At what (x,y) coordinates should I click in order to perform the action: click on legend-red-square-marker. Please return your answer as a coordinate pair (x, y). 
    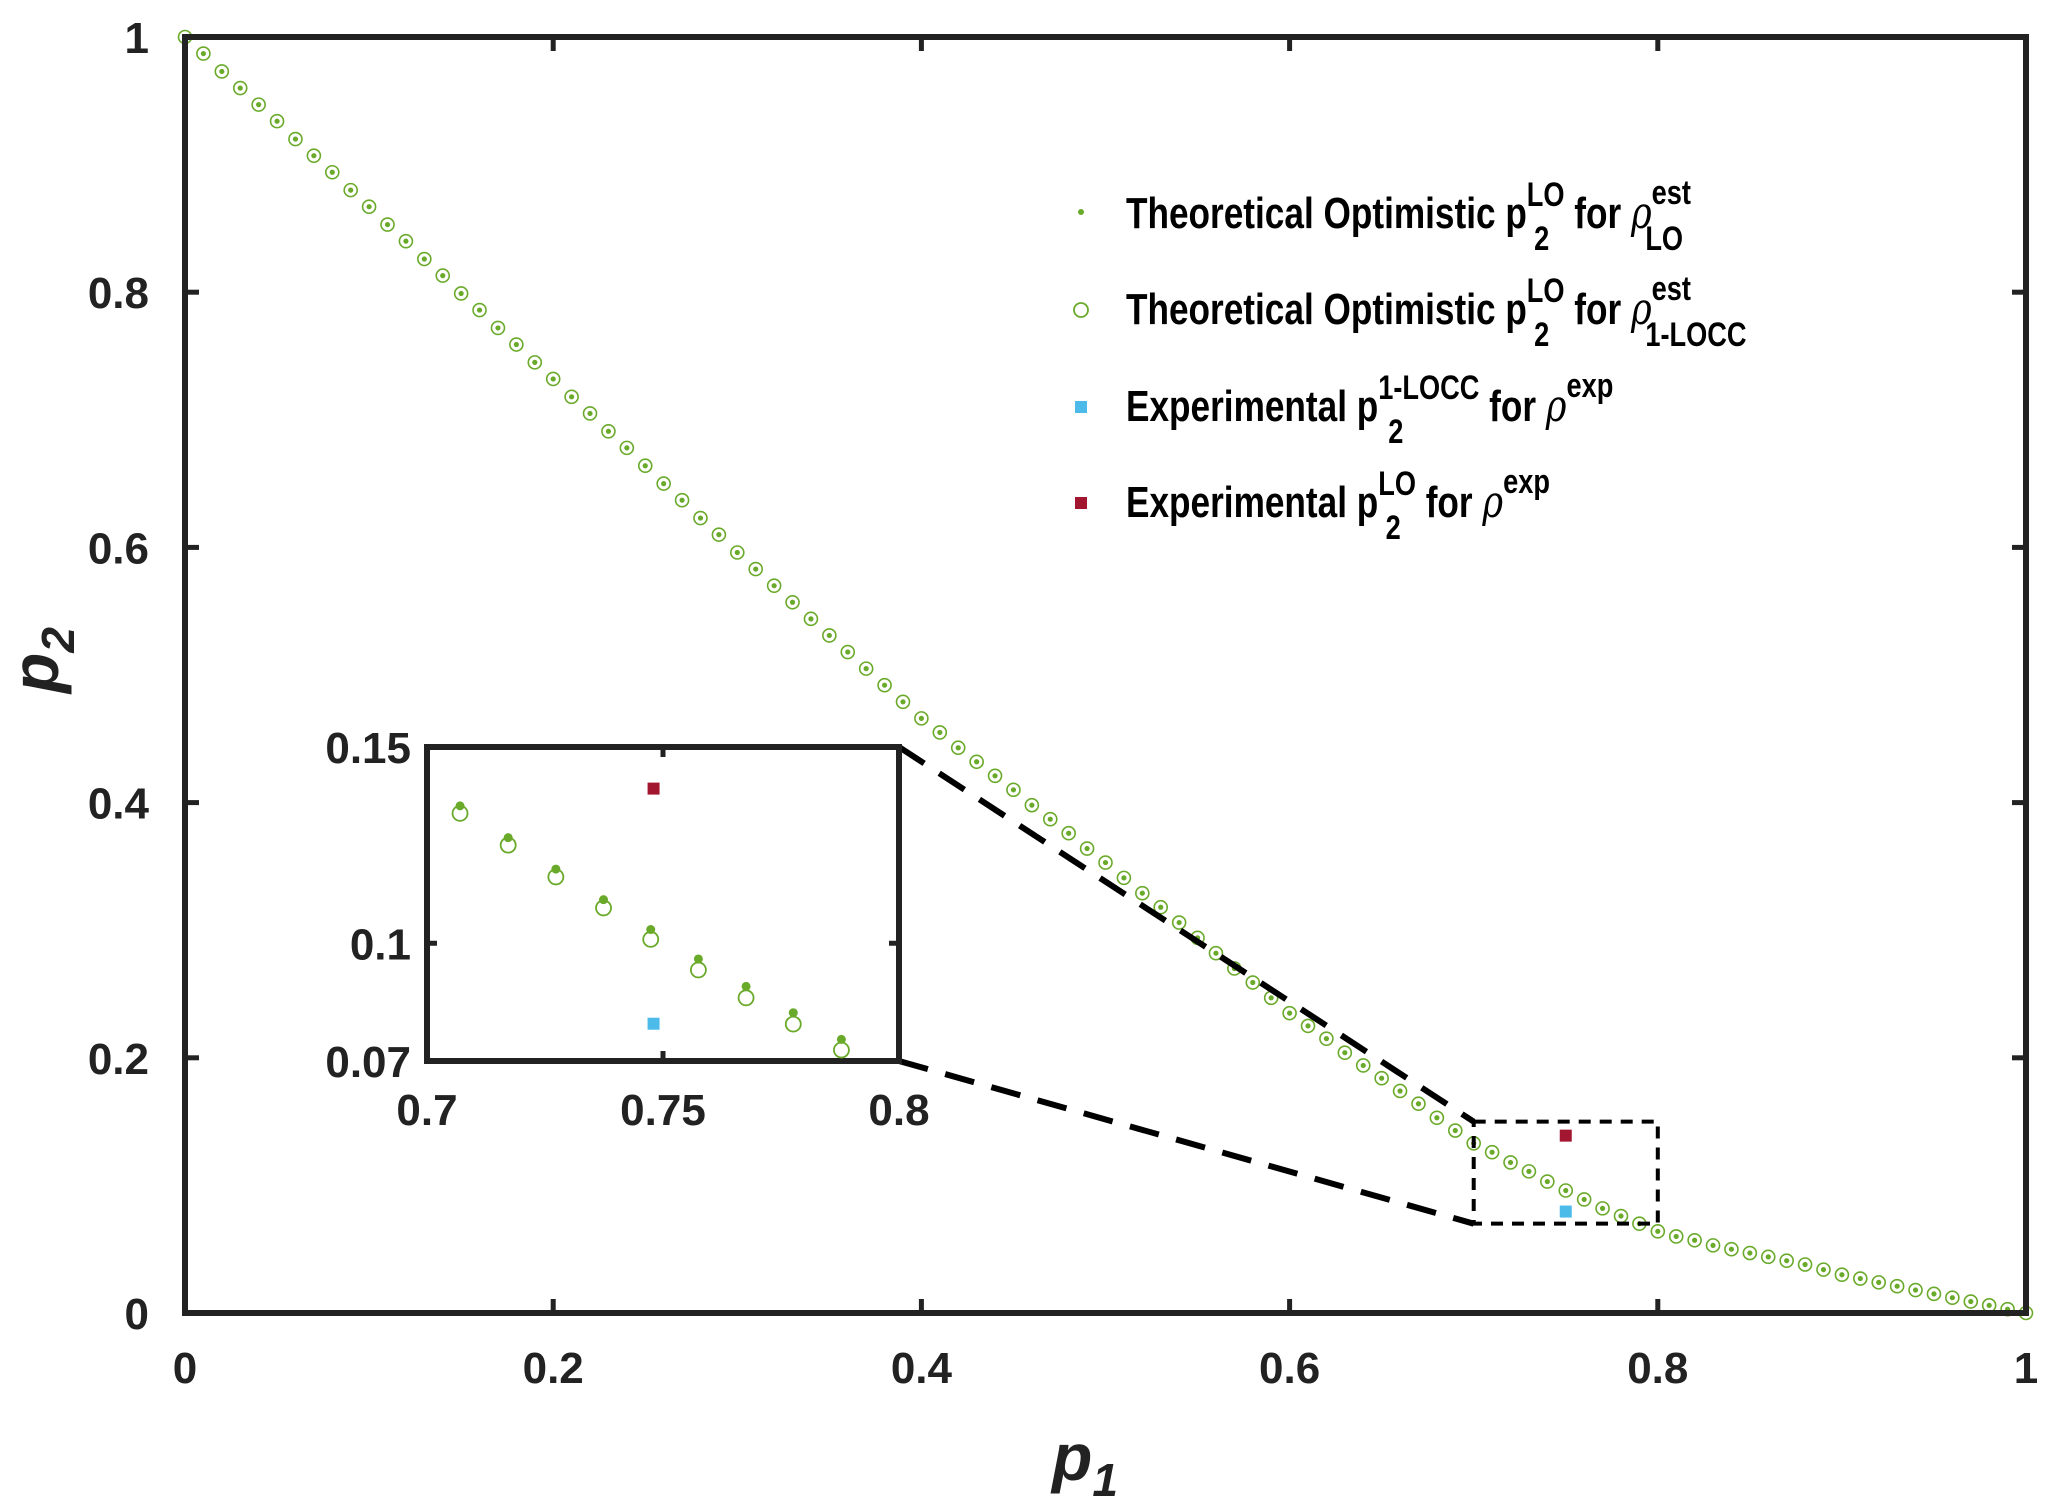
    Looking at the image, I should click on (1081, 503).